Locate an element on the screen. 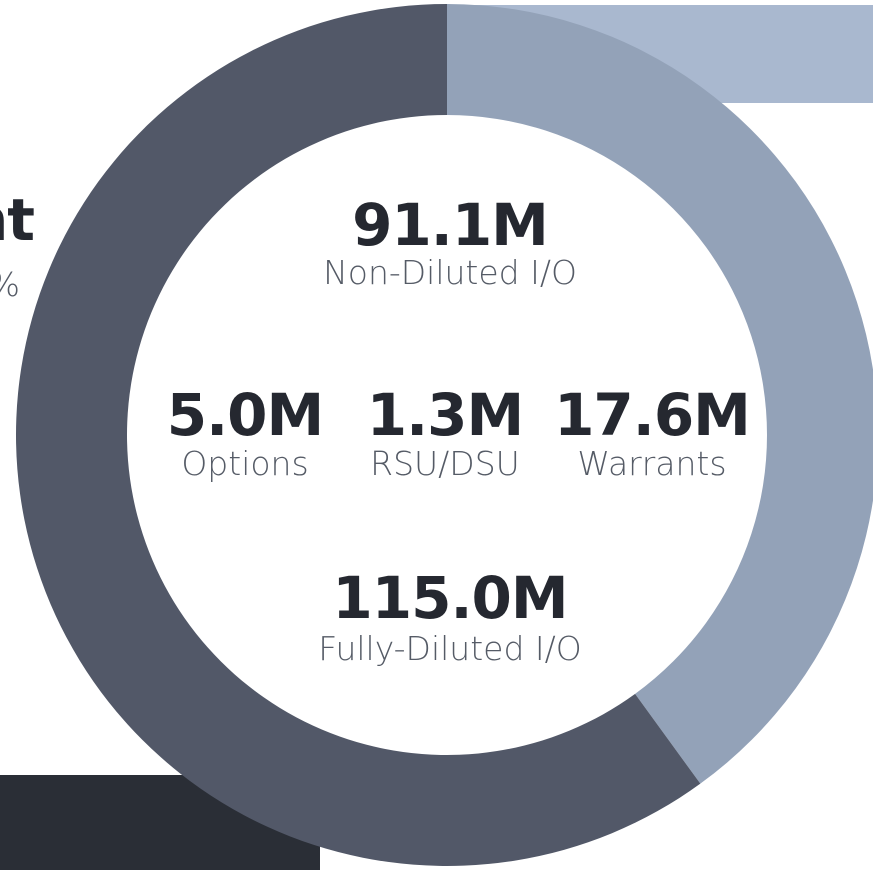 The height and width of the screenshot is (870, 873). stat-value: 115.0M is located at coordinates (449, 598).